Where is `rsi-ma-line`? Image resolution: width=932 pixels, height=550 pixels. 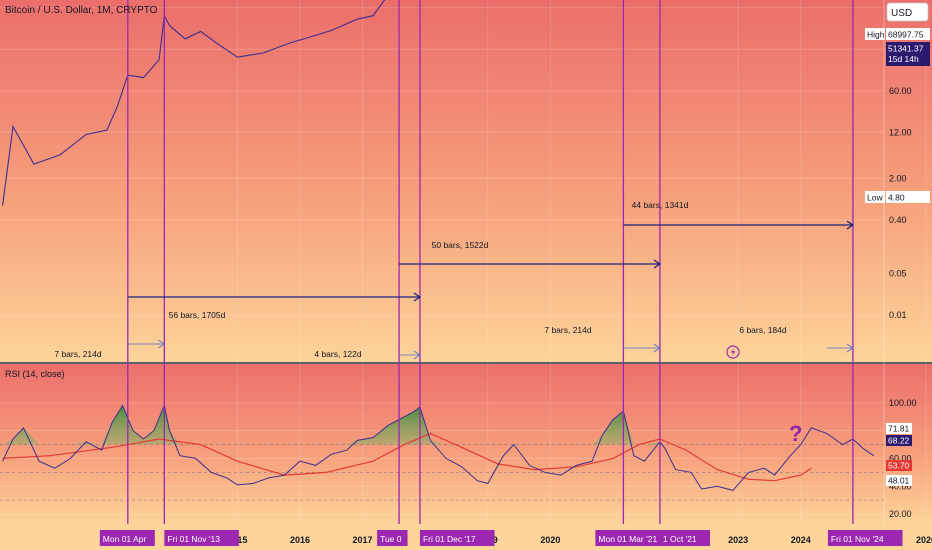
rsi-ma-line is located at coordinates (407, 457).